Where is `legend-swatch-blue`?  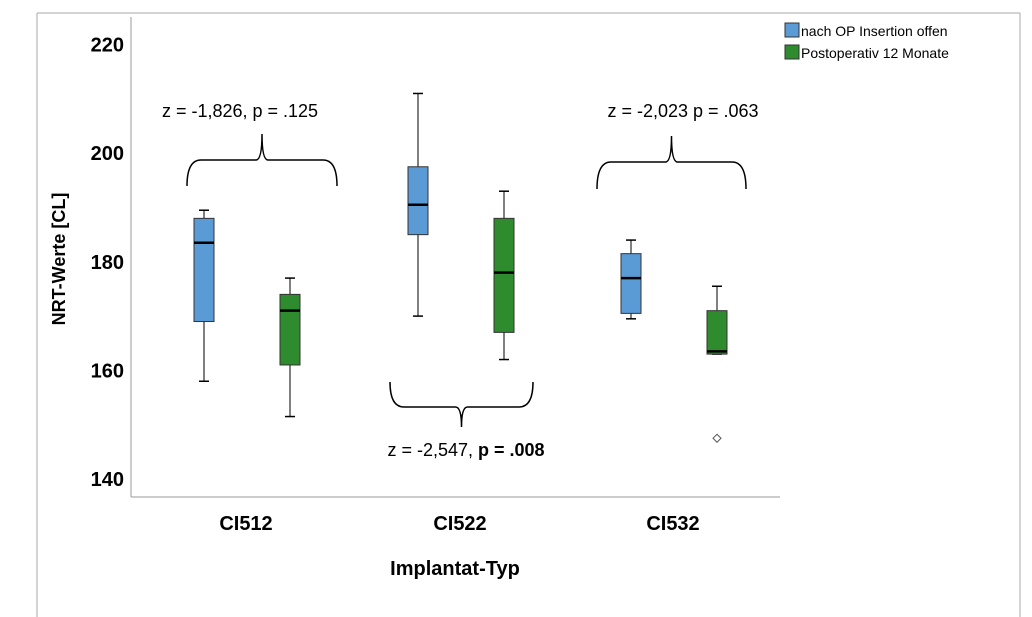 legend-swatch-blue is located at coordinates (792, 30).